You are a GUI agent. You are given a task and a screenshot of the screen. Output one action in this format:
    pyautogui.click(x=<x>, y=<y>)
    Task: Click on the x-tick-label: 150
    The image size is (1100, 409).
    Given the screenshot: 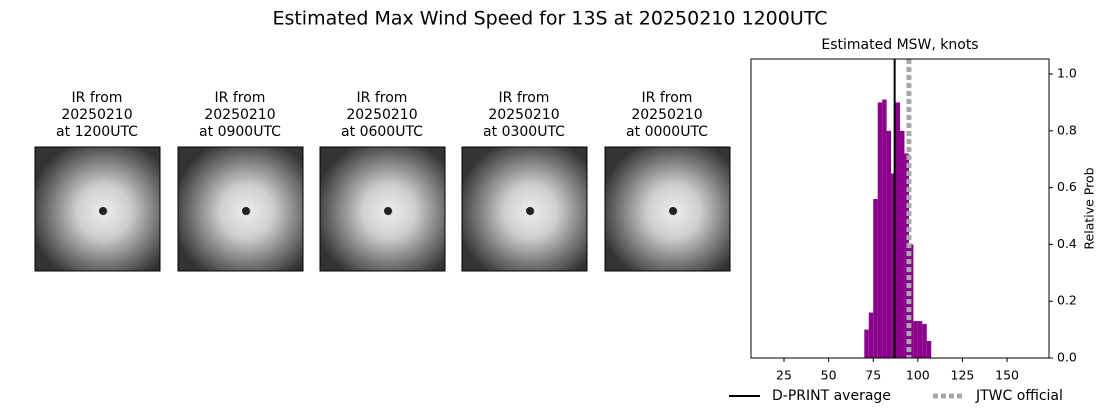 What is the action you would take?
    pyautogui.click(x=1007, y=375)
    